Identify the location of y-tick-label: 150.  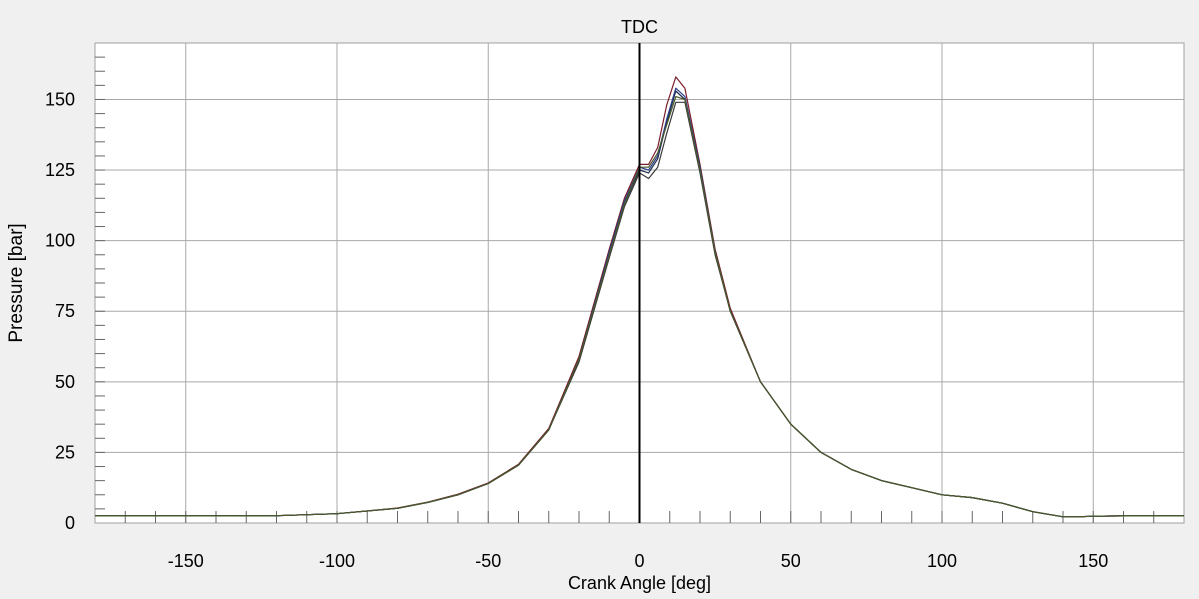
(60, 99).